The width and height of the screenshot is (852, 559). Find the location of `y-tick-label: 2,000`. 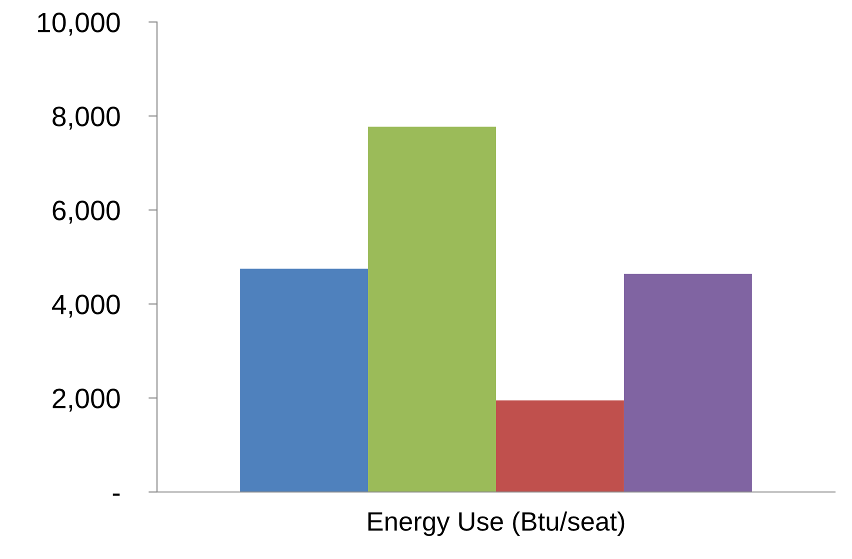

y-tick-label: 2,000 is located at coordinates (86, 400).